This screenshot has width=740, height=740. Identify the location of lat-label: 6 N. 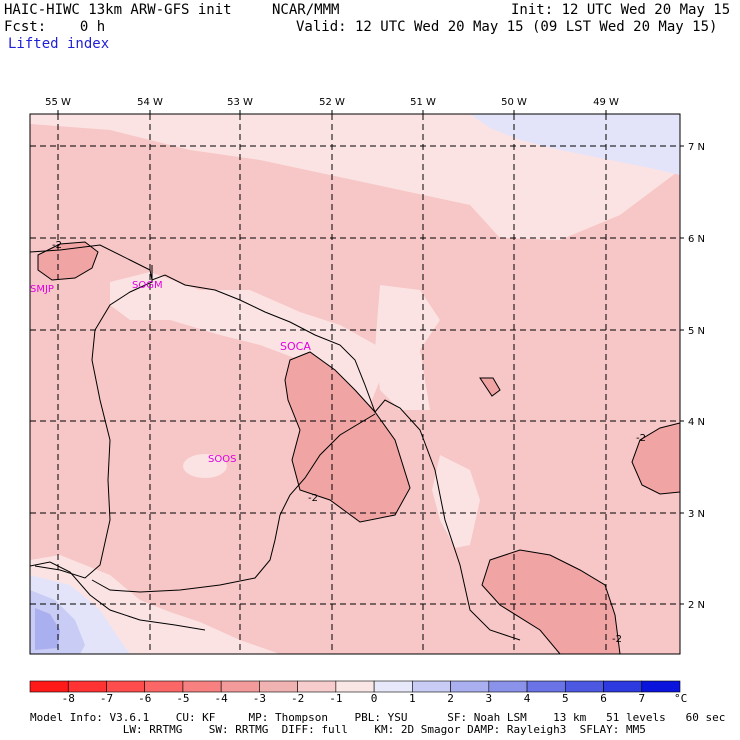
(696, 239).